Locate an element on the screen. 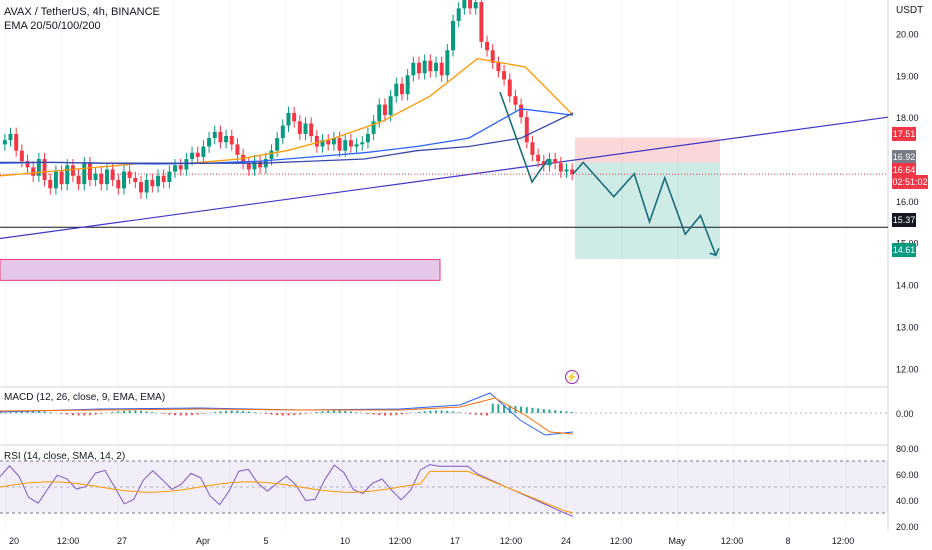 This screenshot has width=932, height=550. entry-price-tag: 16.92 is located at coordinates (904, 157).